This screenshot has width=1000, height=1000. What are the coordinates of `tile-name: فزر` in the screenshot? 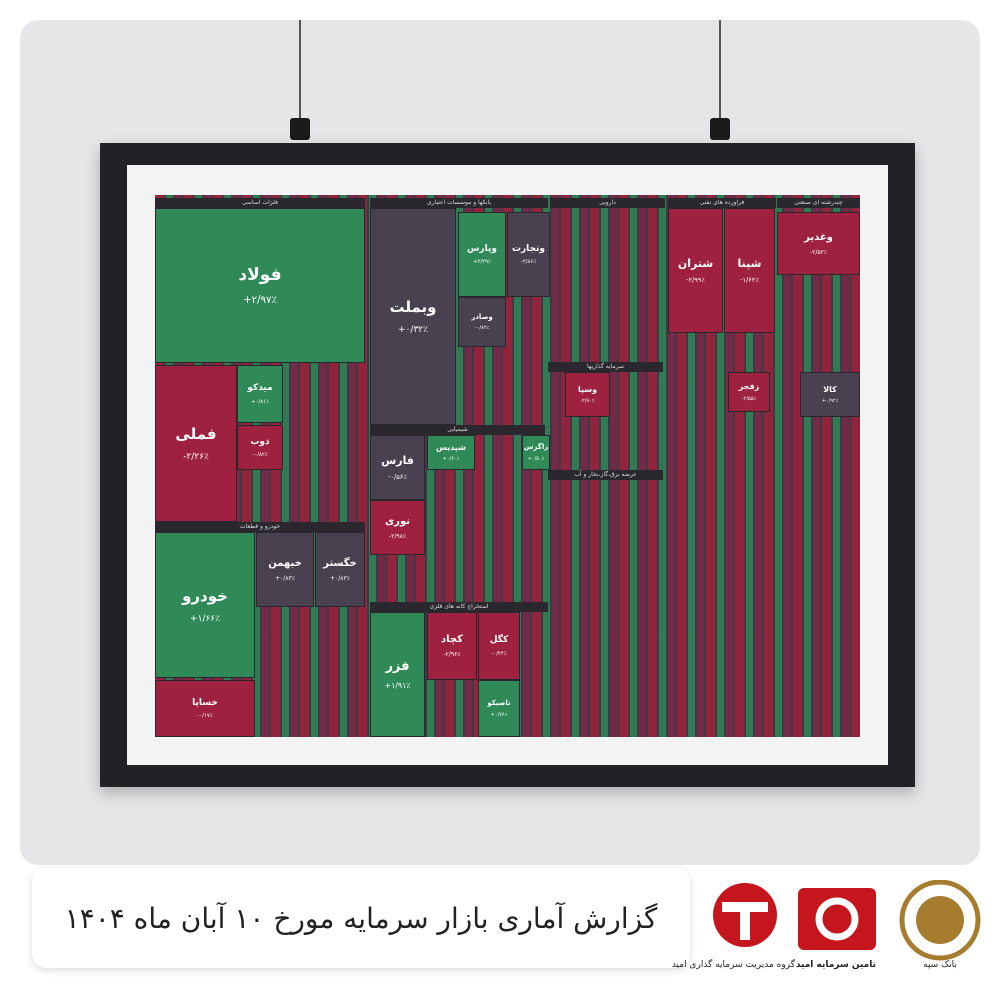 It's located at (397, 666).